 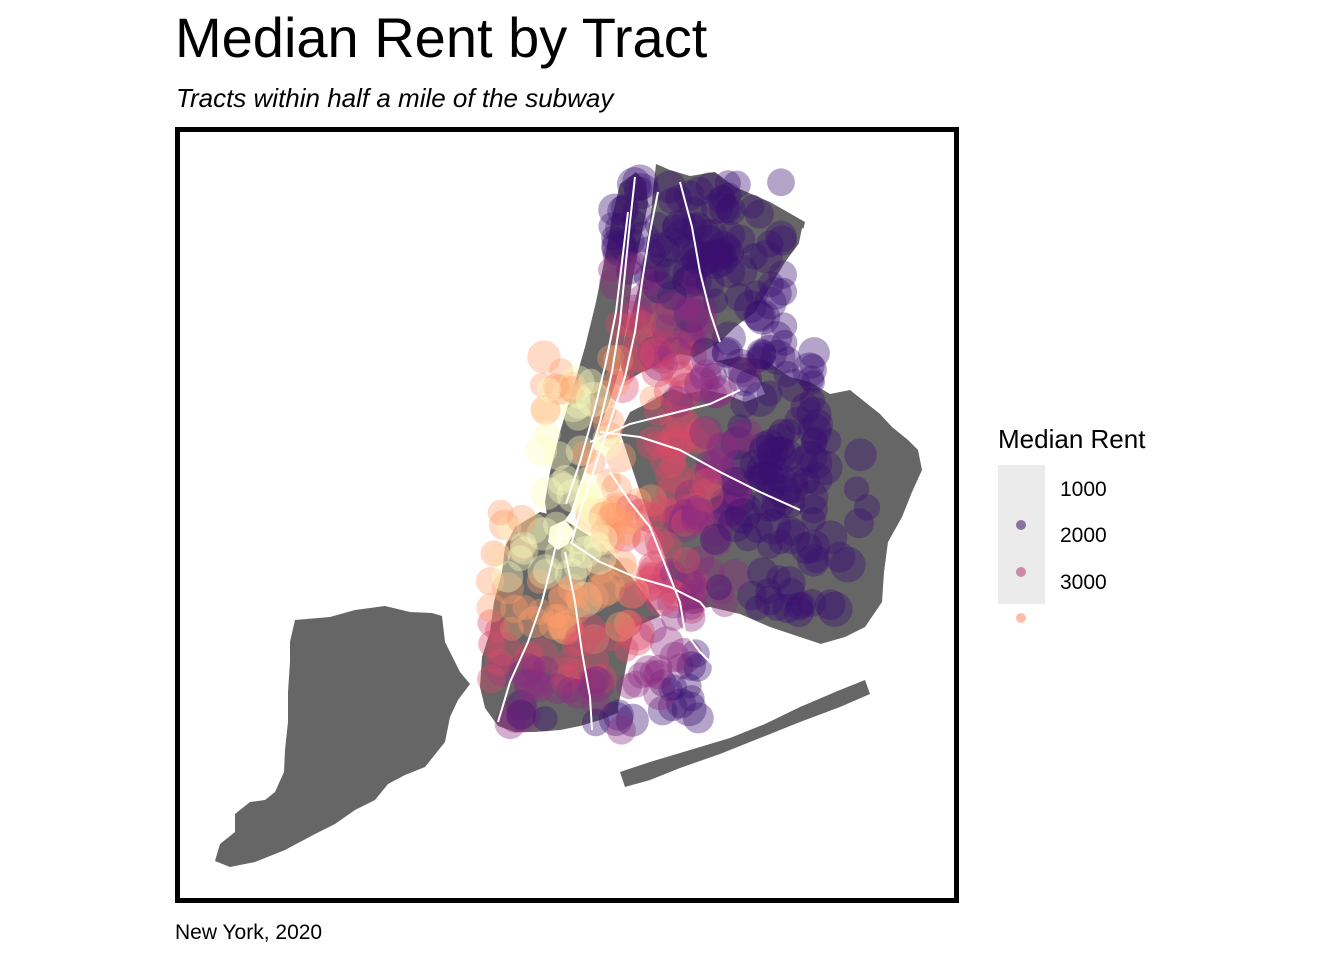 What do you see at coordinates (1083, 535) in the screenshot?
I see `legend-label-2000: 2000` at bounding box center [1083, 535].